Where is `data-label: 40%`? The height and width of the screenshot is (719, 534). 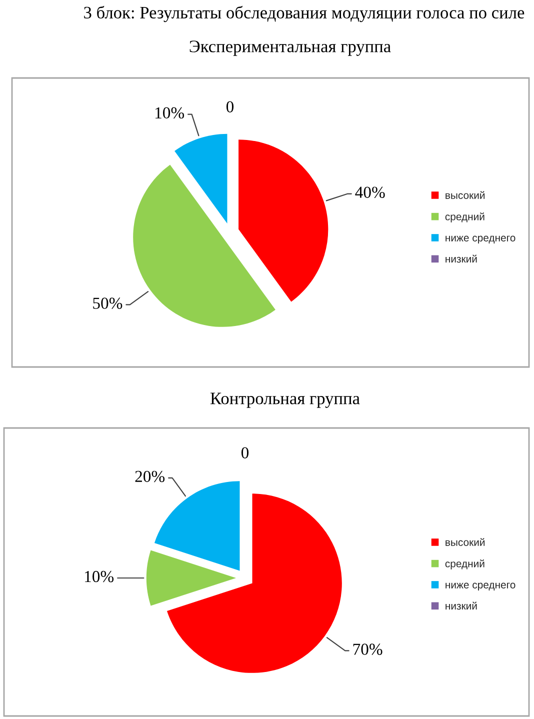 data-label: 40% is located at coordinates (370, 192).